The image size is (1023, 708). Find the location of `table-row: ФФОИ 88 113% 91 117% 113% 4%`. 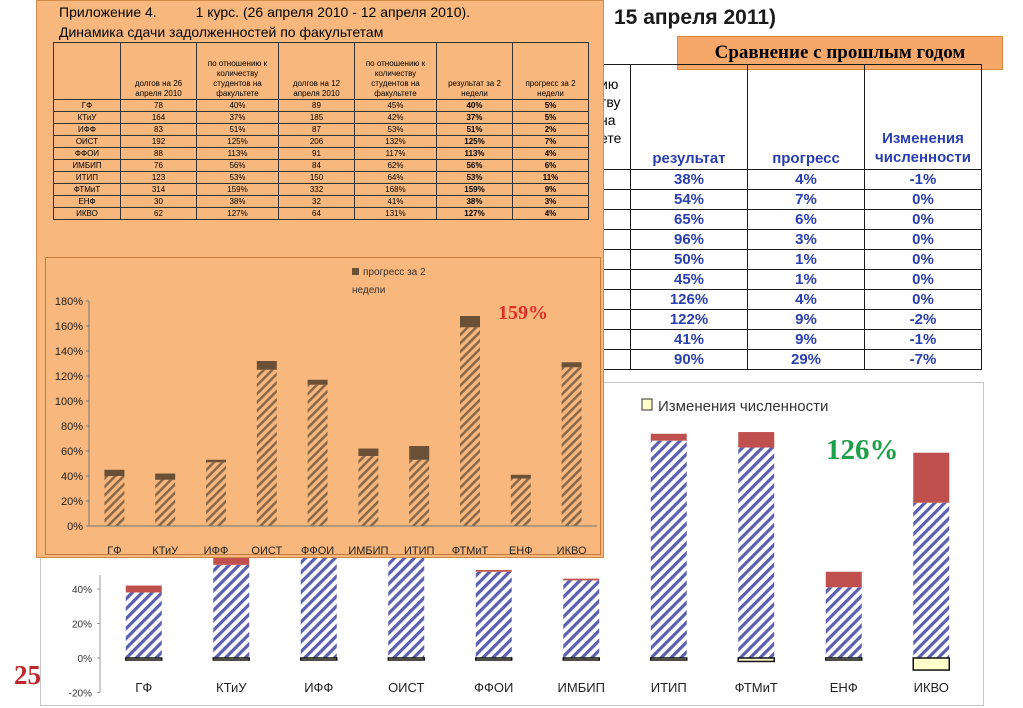

table-row: ФФОИ 88 113% 91 117% 113% 4% is located at coordinates (321, 153).